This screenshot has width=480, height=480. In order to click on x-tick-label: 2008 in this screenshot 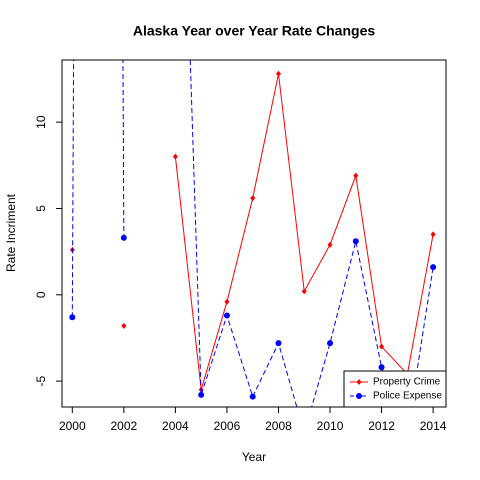, I will do `click(278, 426)`.